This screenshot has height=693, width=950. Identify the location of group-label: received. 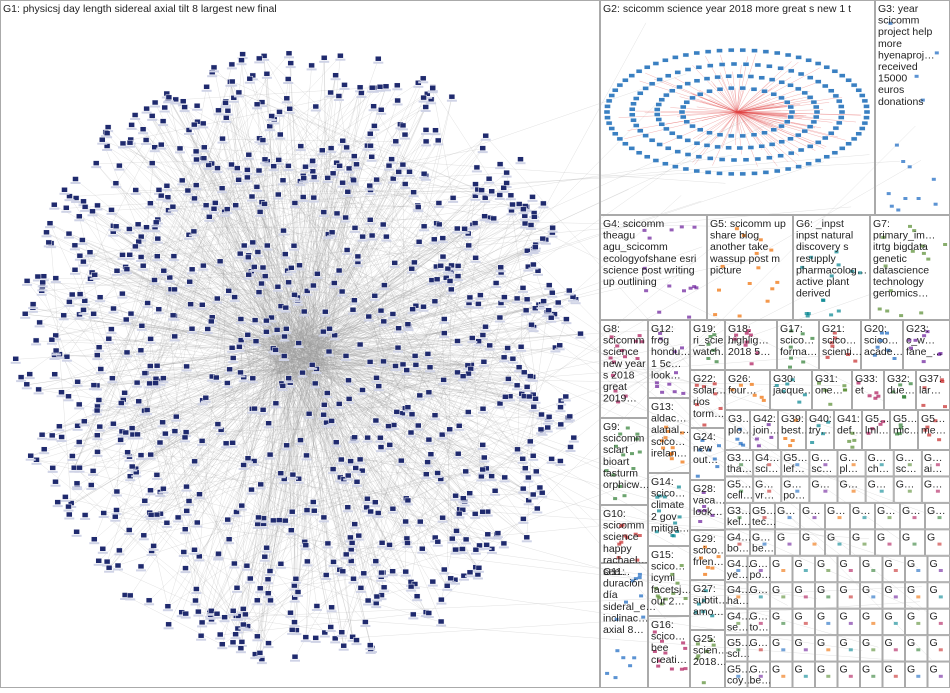
(898, 67).